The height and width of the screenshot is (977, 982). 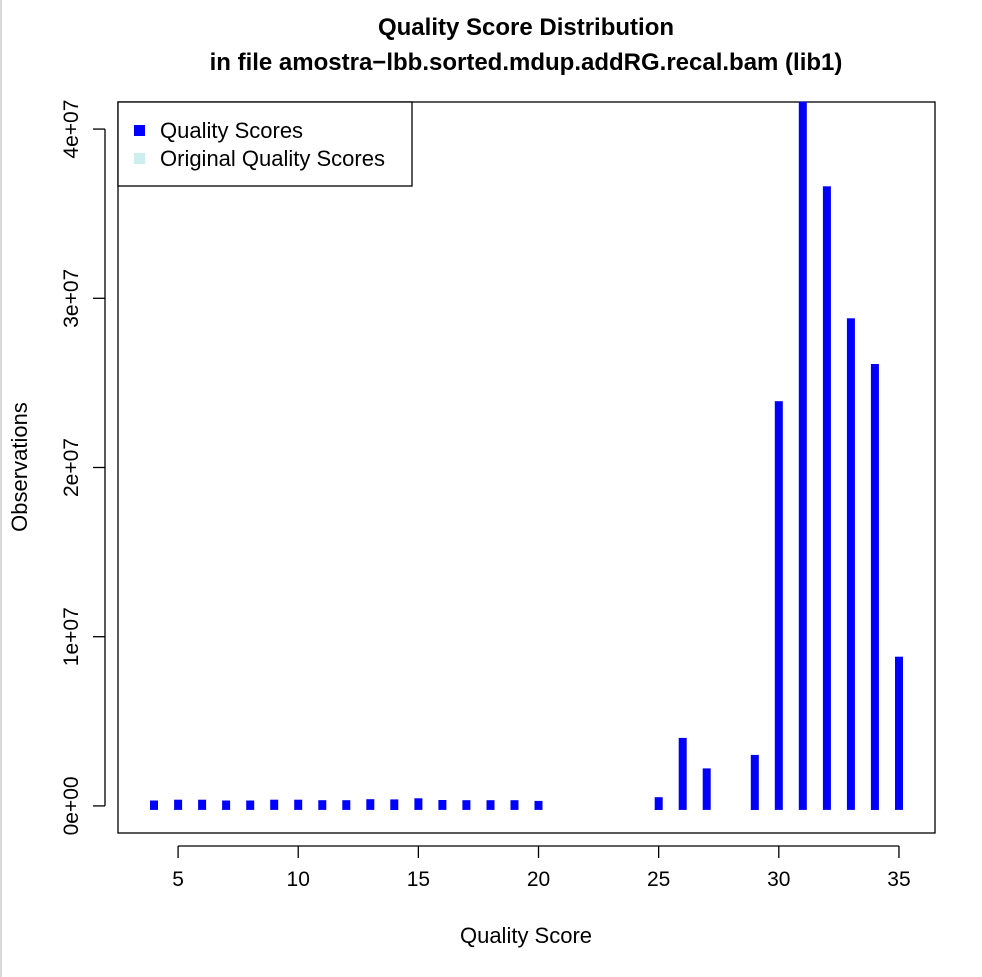 I want to click on bar-q32, so click(x=826, y=498).